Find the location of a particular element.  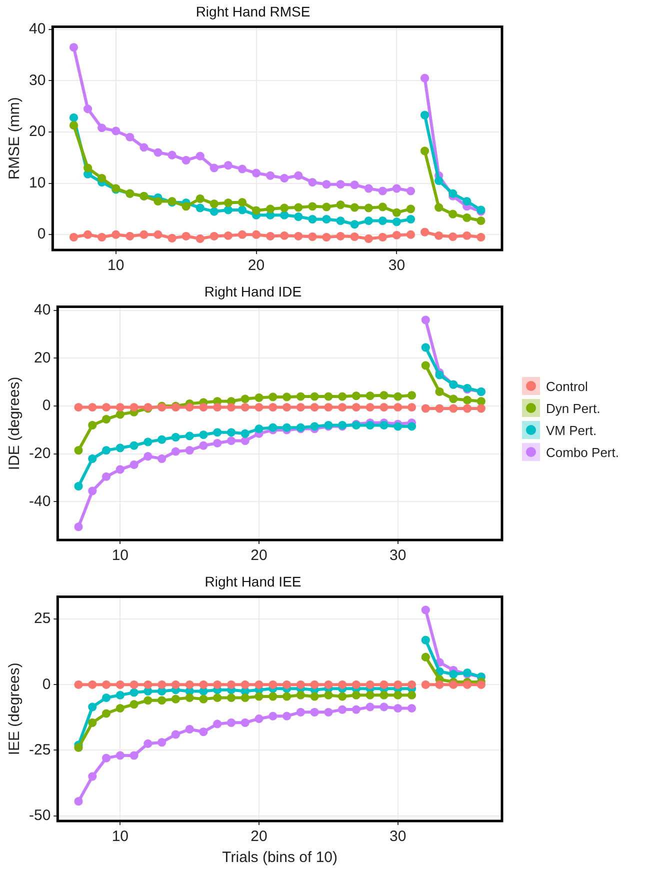

y-tick-label: 10 is located at coordinates (37, 183).